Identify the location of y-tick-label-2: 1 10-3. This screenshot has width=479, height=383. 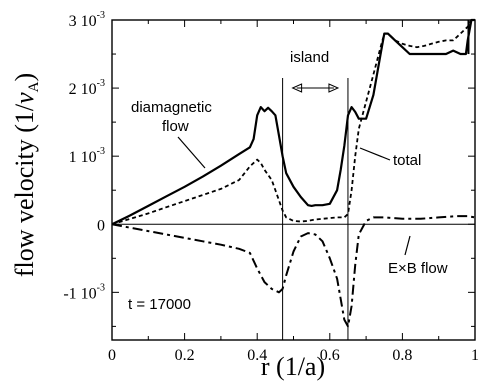
(87, 156).